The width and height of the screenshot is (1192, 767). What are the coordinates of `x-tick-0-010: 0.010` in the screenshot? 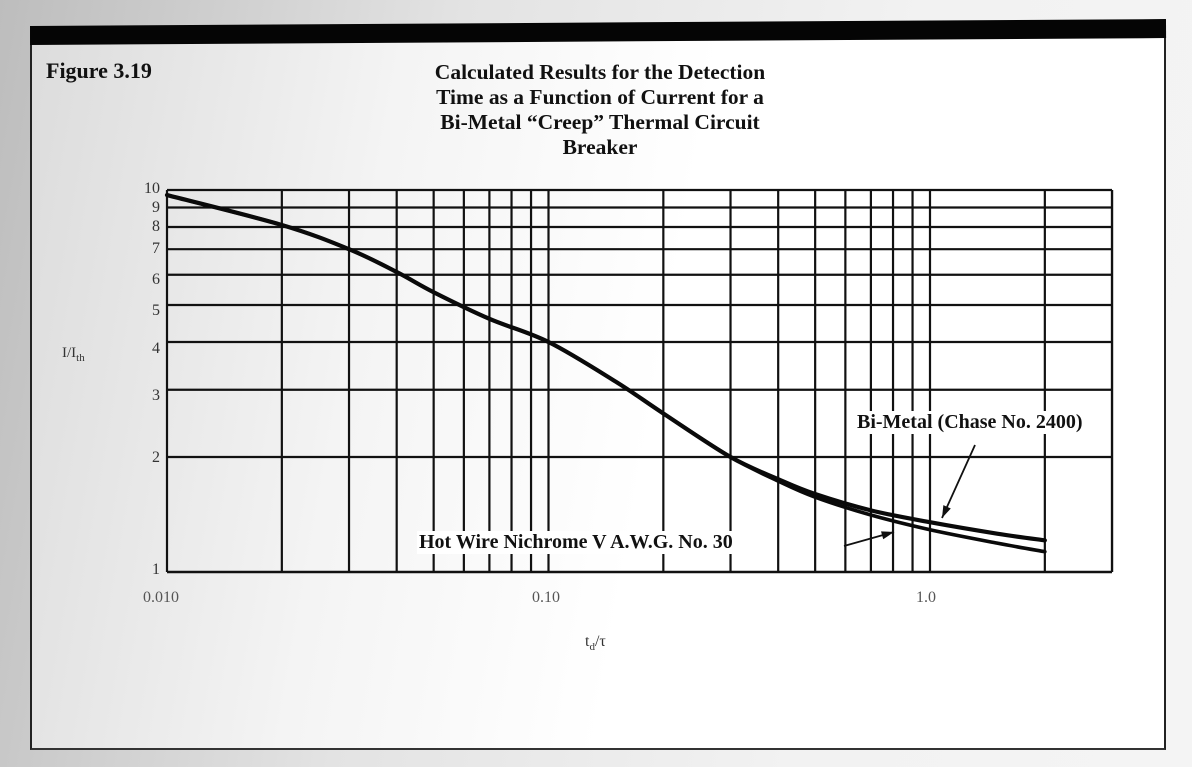 It's located at (161, 597).